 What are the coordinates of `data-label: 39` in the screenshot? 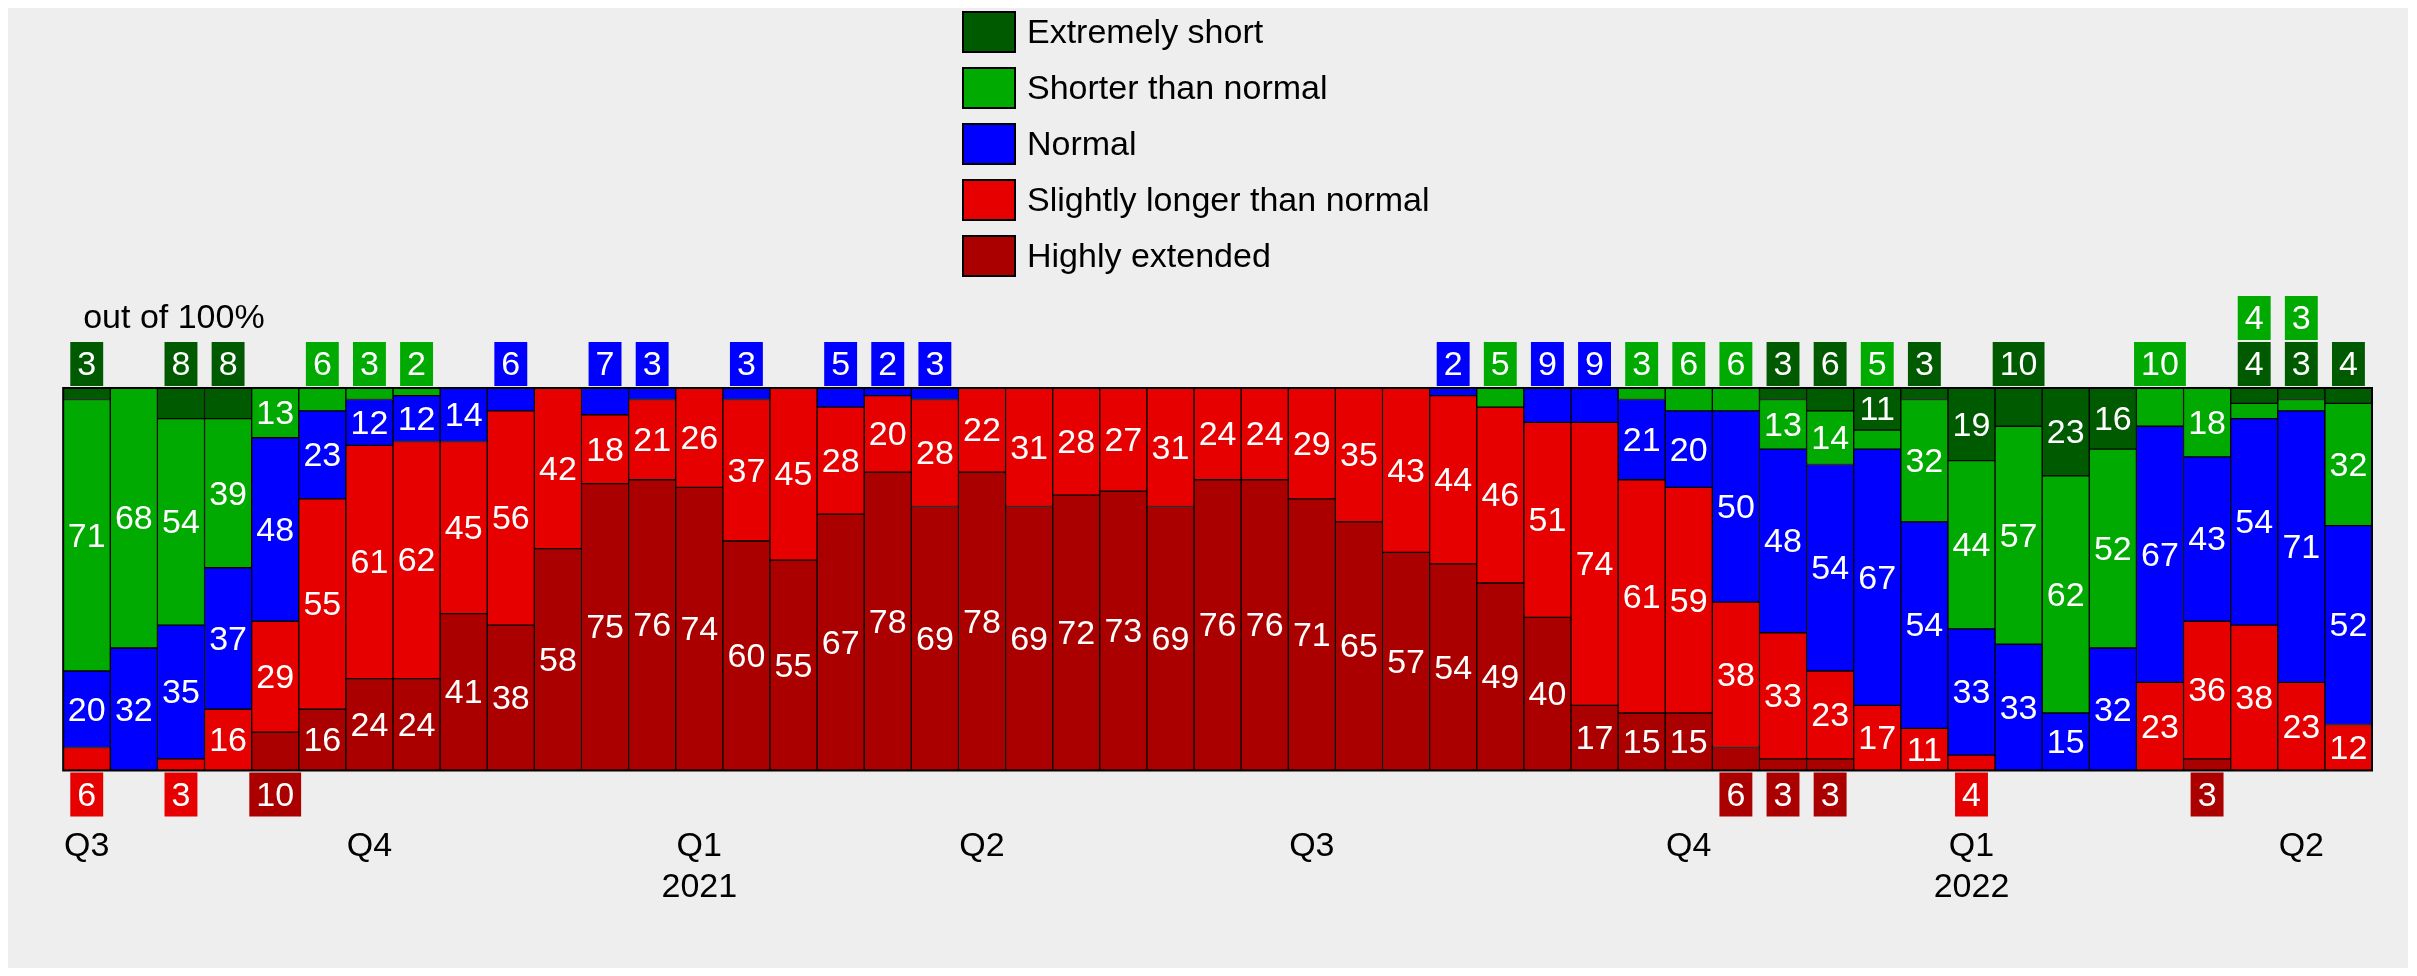 It's located at (228, 492).